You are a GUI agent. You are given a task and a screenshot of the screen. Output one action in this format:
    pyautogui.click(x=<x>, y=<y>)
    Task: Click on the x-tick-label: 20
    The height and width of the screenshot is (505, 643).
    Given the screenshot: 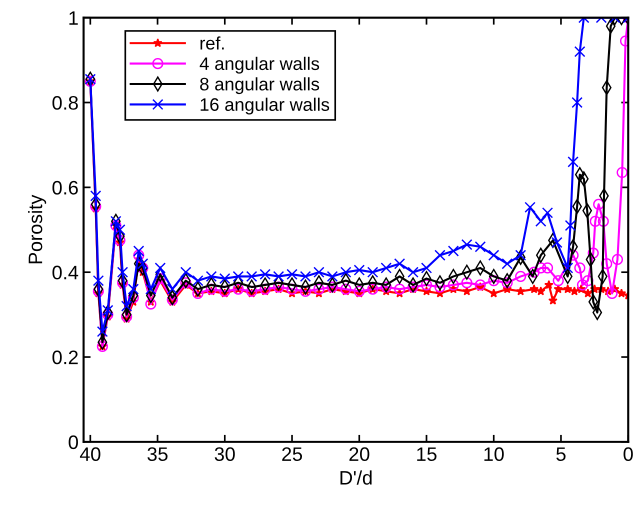 What is the action you would take?
    pyautogui.click(x=359, y=454)
    